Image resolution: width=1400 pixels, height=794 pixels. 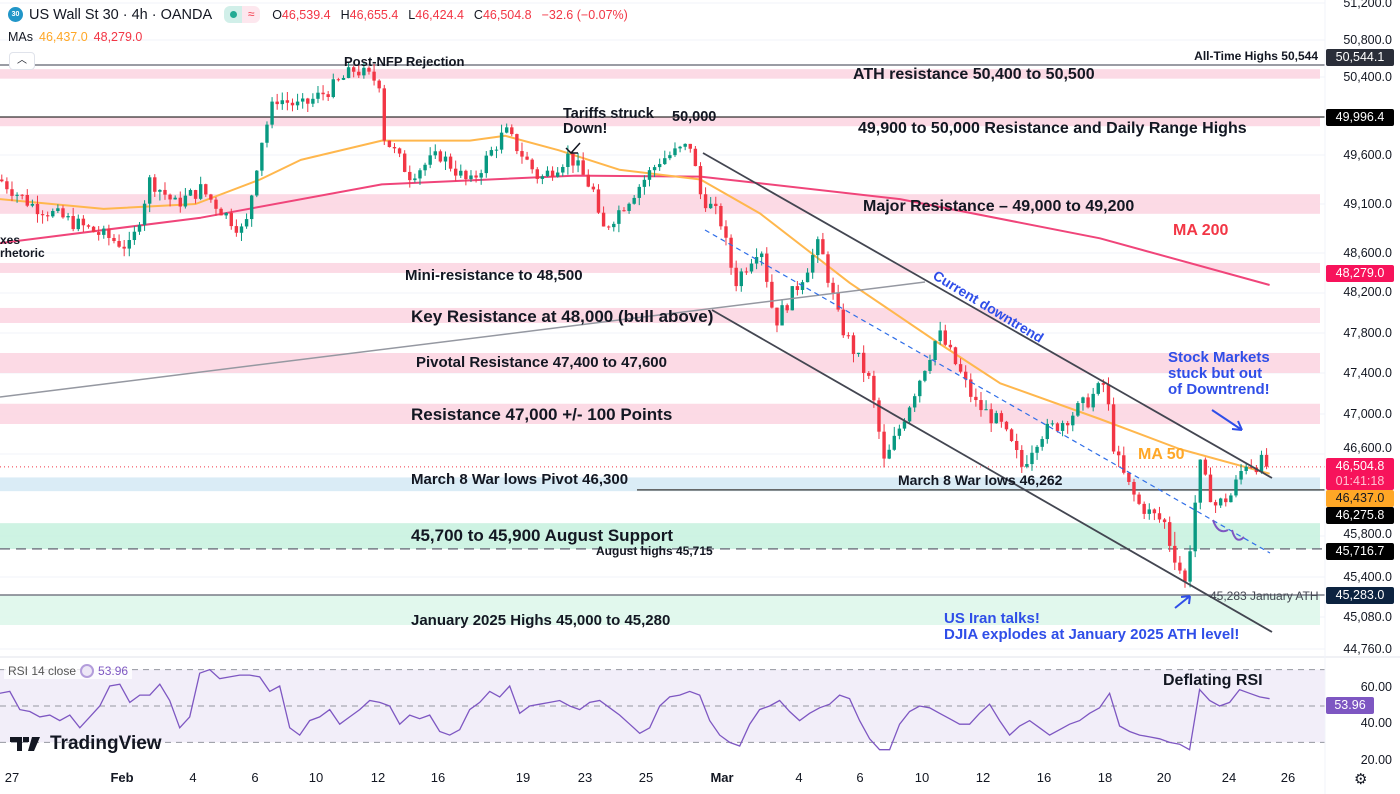 What do you see at coordinates (860, 777) in the screenshot?
I see `x-tick-label: 6` at bounding box center [860, 777].